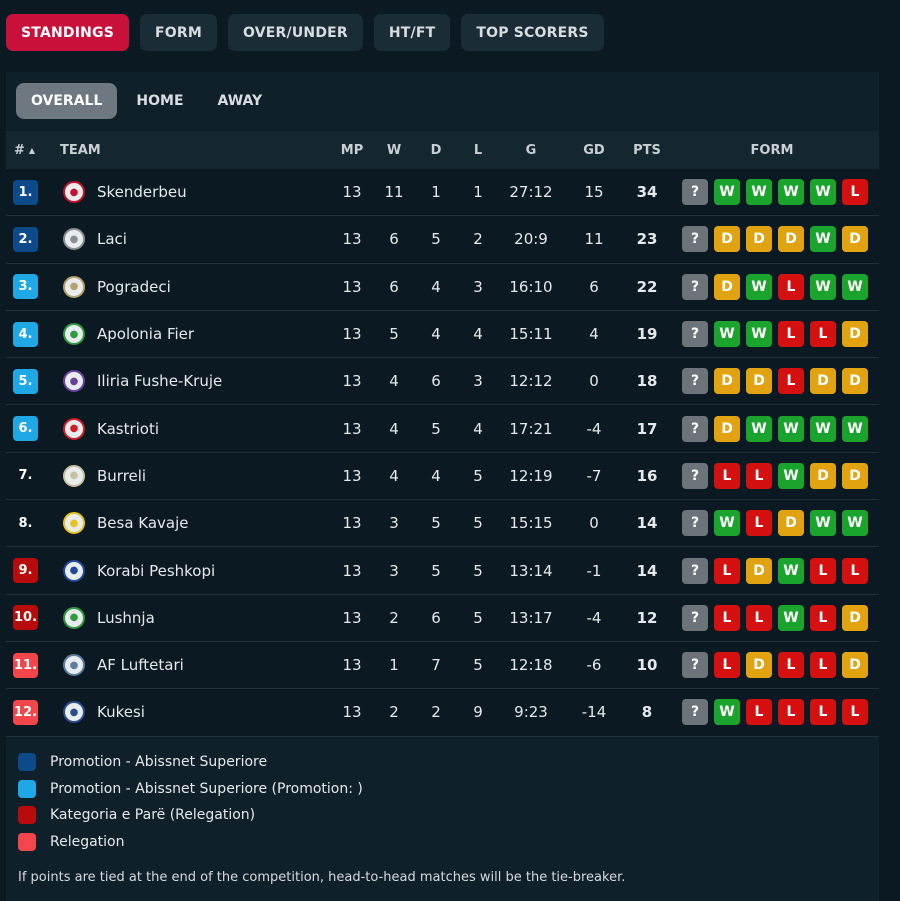 The image size is (900, 901). What do you see at coordinates (412, 32) in the screenshot?
I see `tab-ht-ft: HT/FT` at bounding box center [412, 32].